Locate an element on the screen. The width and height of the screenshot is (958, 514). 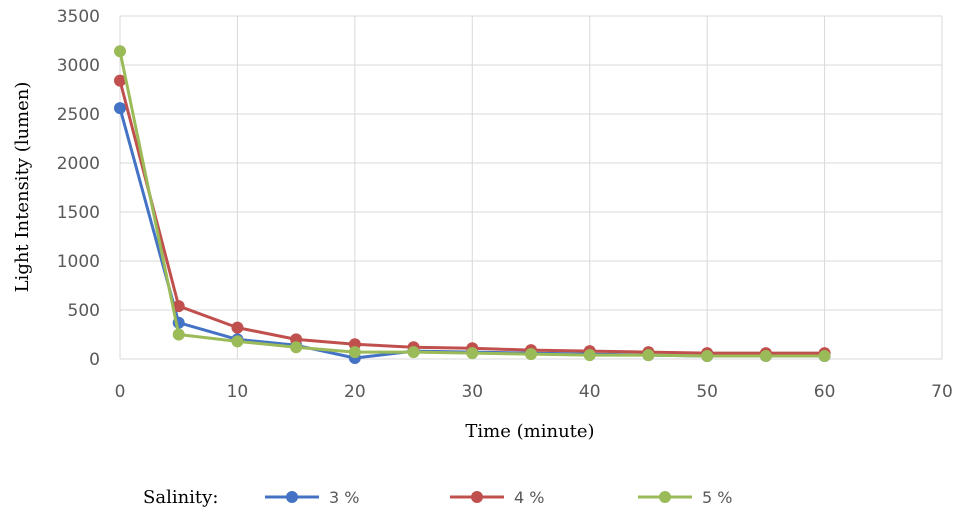
y-tick-label: 2500 is located at coordinates (78, 115).